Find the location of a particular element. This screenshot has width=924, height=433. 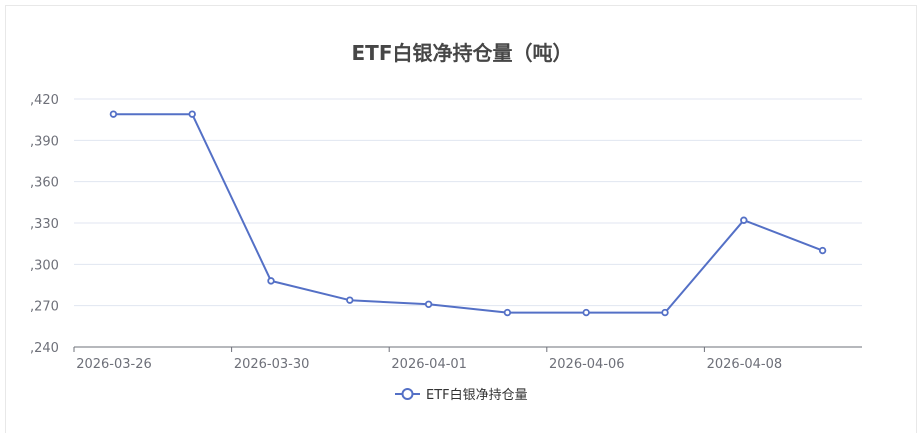

x-tick-label: 2026-04-08 is located at coordinates (745, 364).